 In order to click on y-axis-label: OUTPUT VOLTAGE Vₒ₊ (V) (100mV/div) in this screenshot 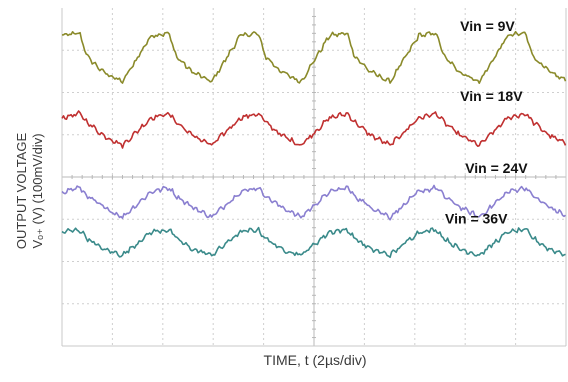, I will do `click(30, 191)`.